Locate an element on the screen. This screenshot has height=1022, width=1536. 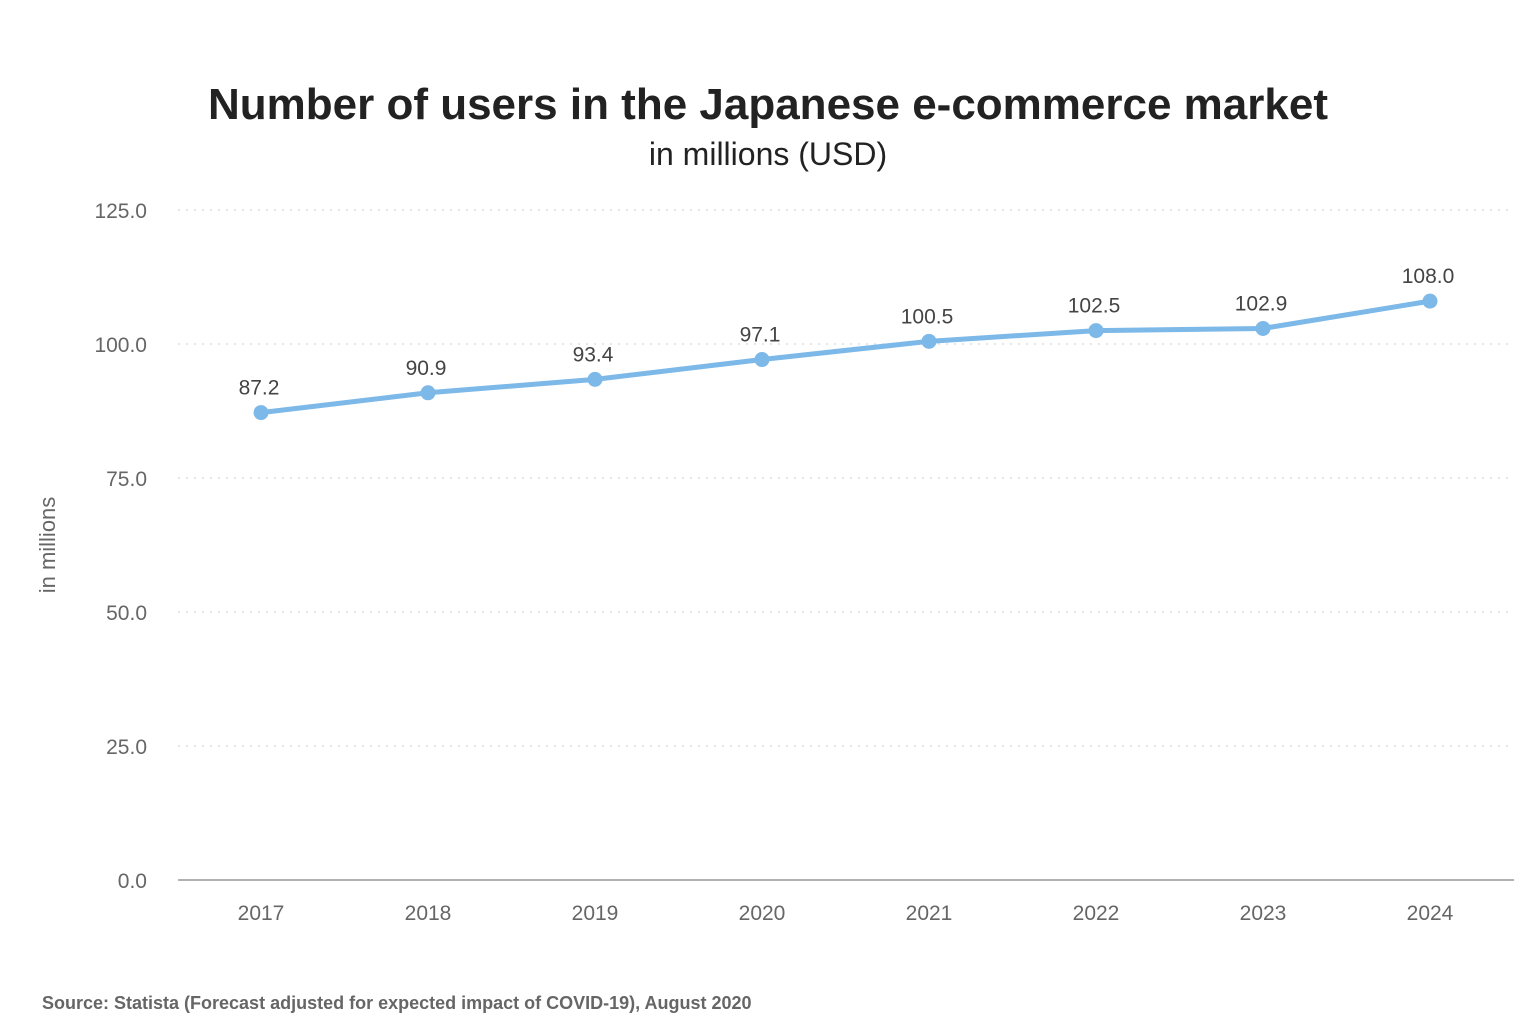
data-label: 90.9 is located at coordinates (426, 368).